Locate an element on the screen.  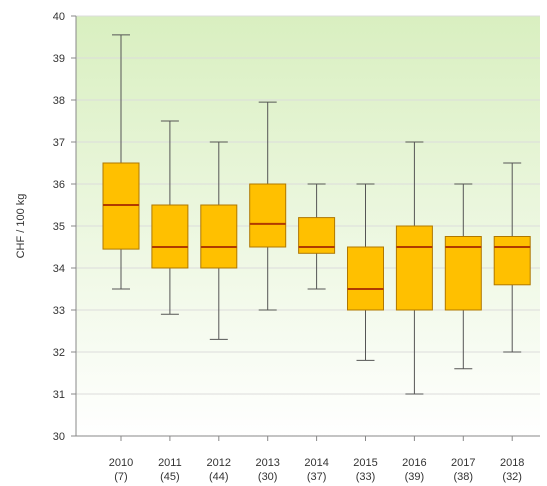
x-tick-label-year: 2017 is located at coordinates (463, 463).